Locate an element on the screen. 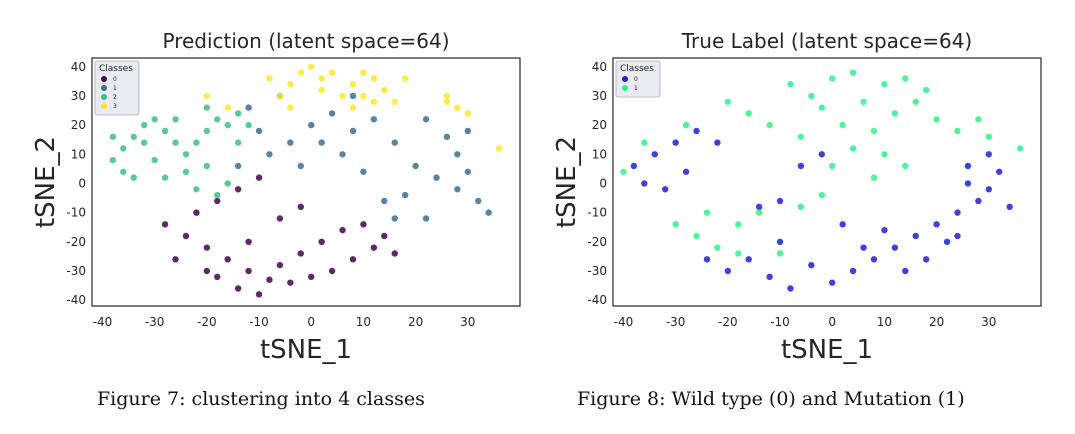 The width and height of the screenshot is (1075, 434). y-tick-label: -40 is located at coordinates (76, 300).